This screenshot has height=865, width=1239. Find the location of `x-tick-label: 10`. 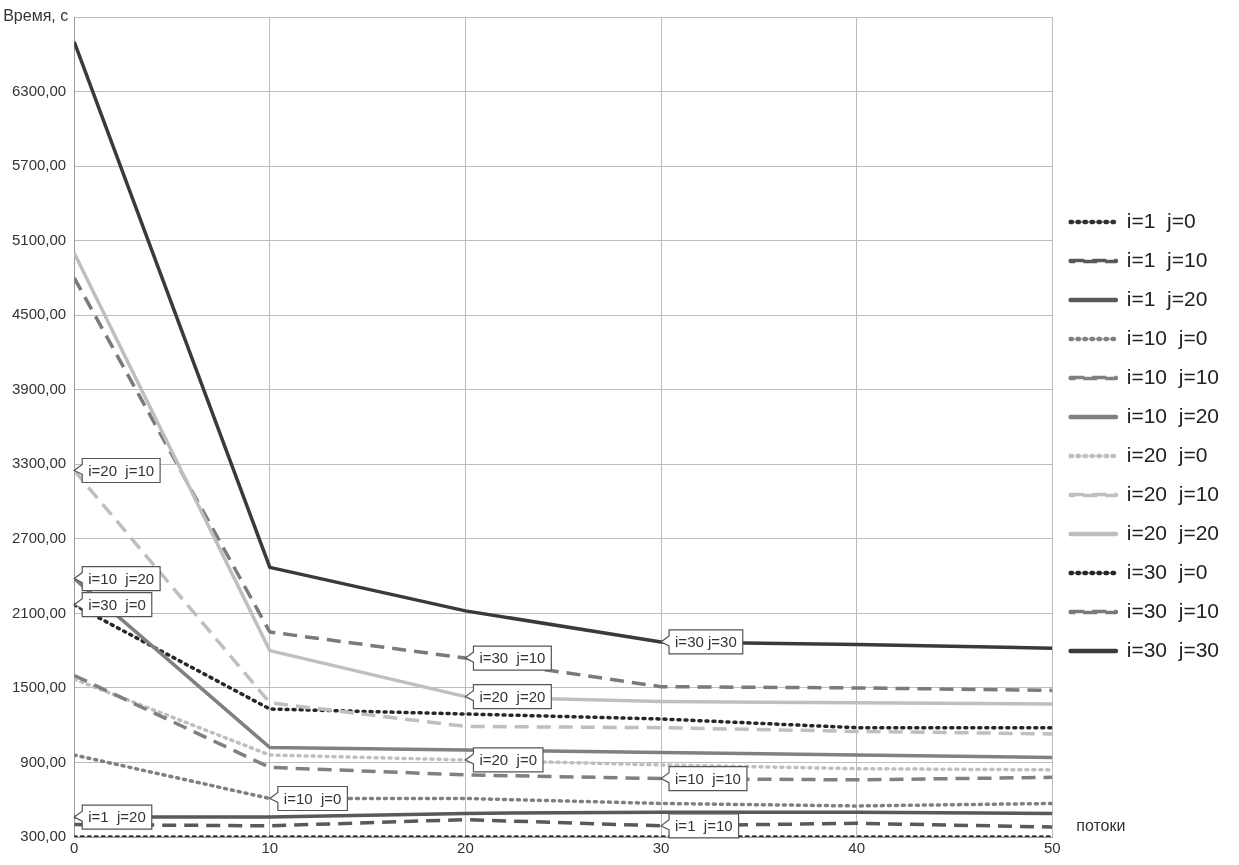

x-tick-label: 10 is located at coordinates (270, 848).